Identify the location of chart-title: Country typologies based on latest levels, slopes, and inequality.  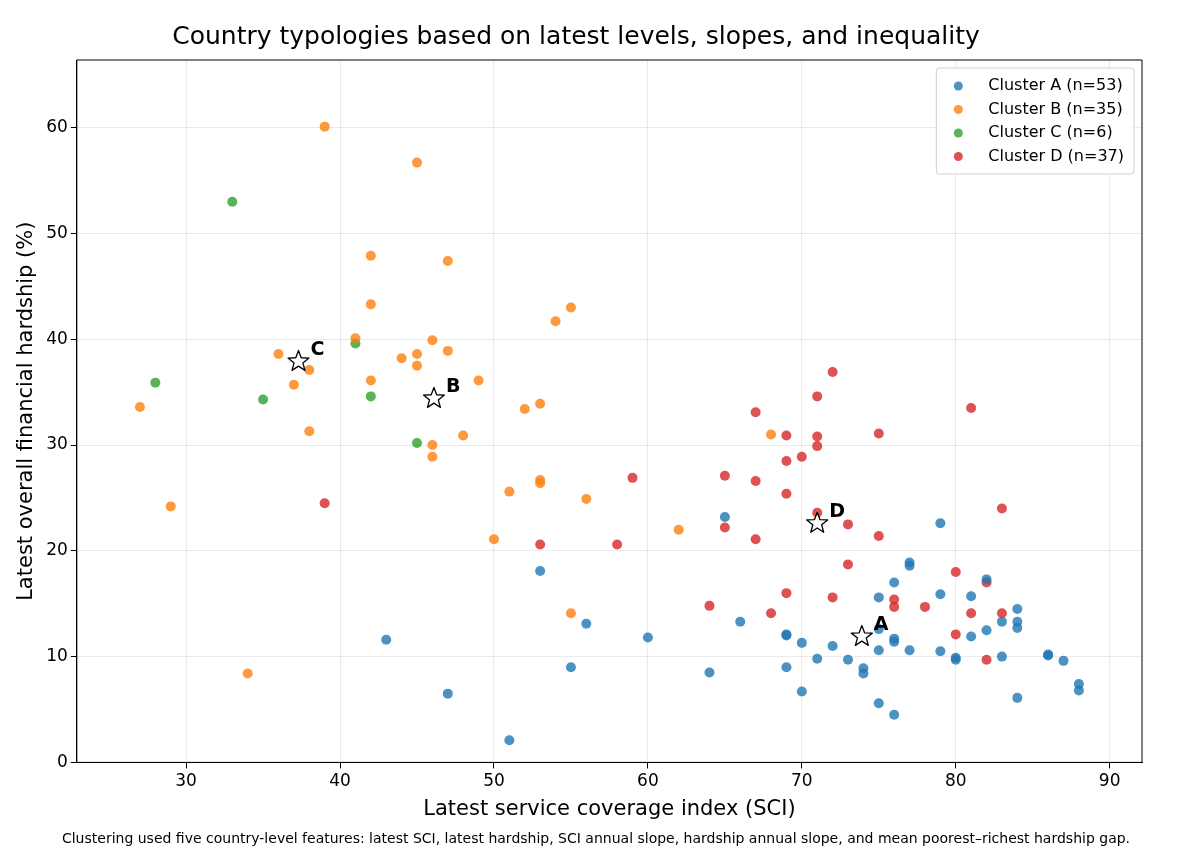
(576, 35).